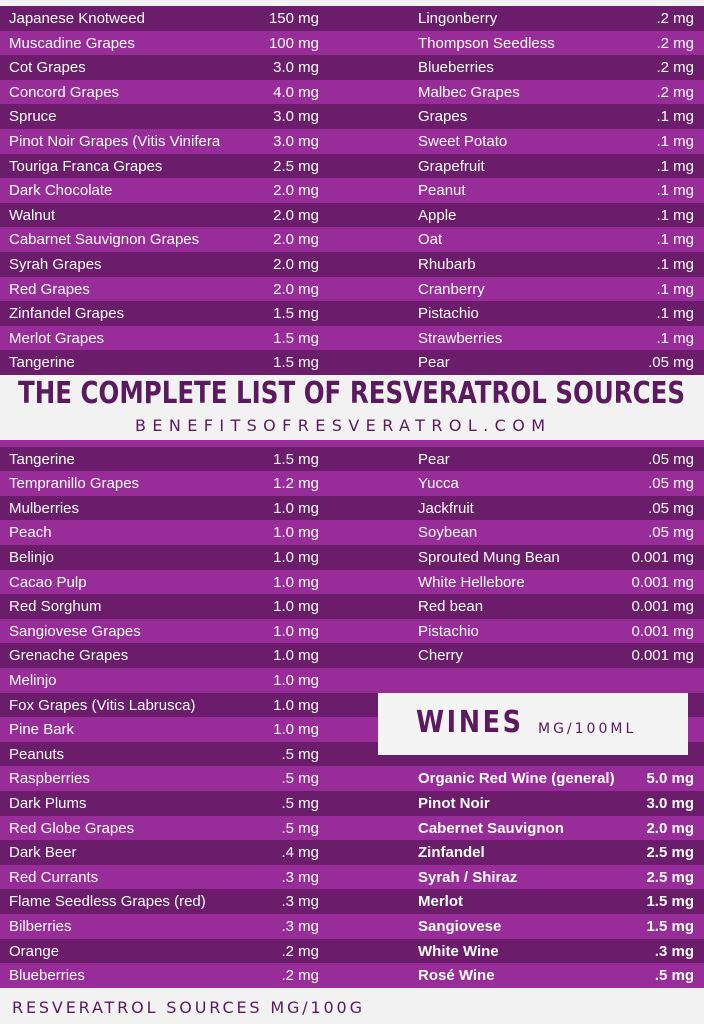  Describe the element at coordinates (671, 484) in the screenshot. I see `item-value: .05 mg` at that location.